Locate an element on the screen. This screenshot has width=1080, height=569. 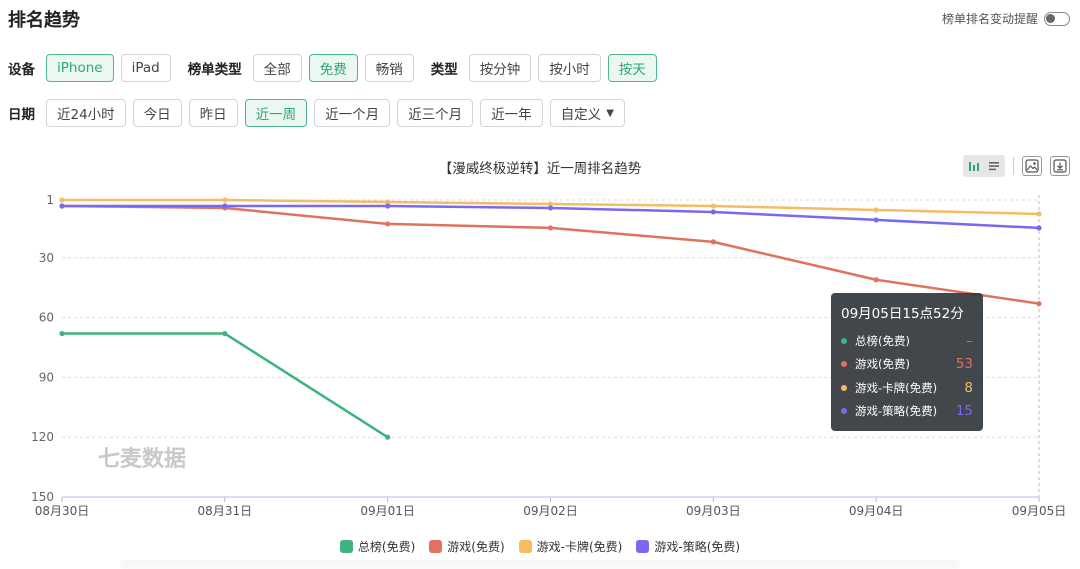
date-button-custom: 自定义 ▼ is located at coordinates (587, 113).